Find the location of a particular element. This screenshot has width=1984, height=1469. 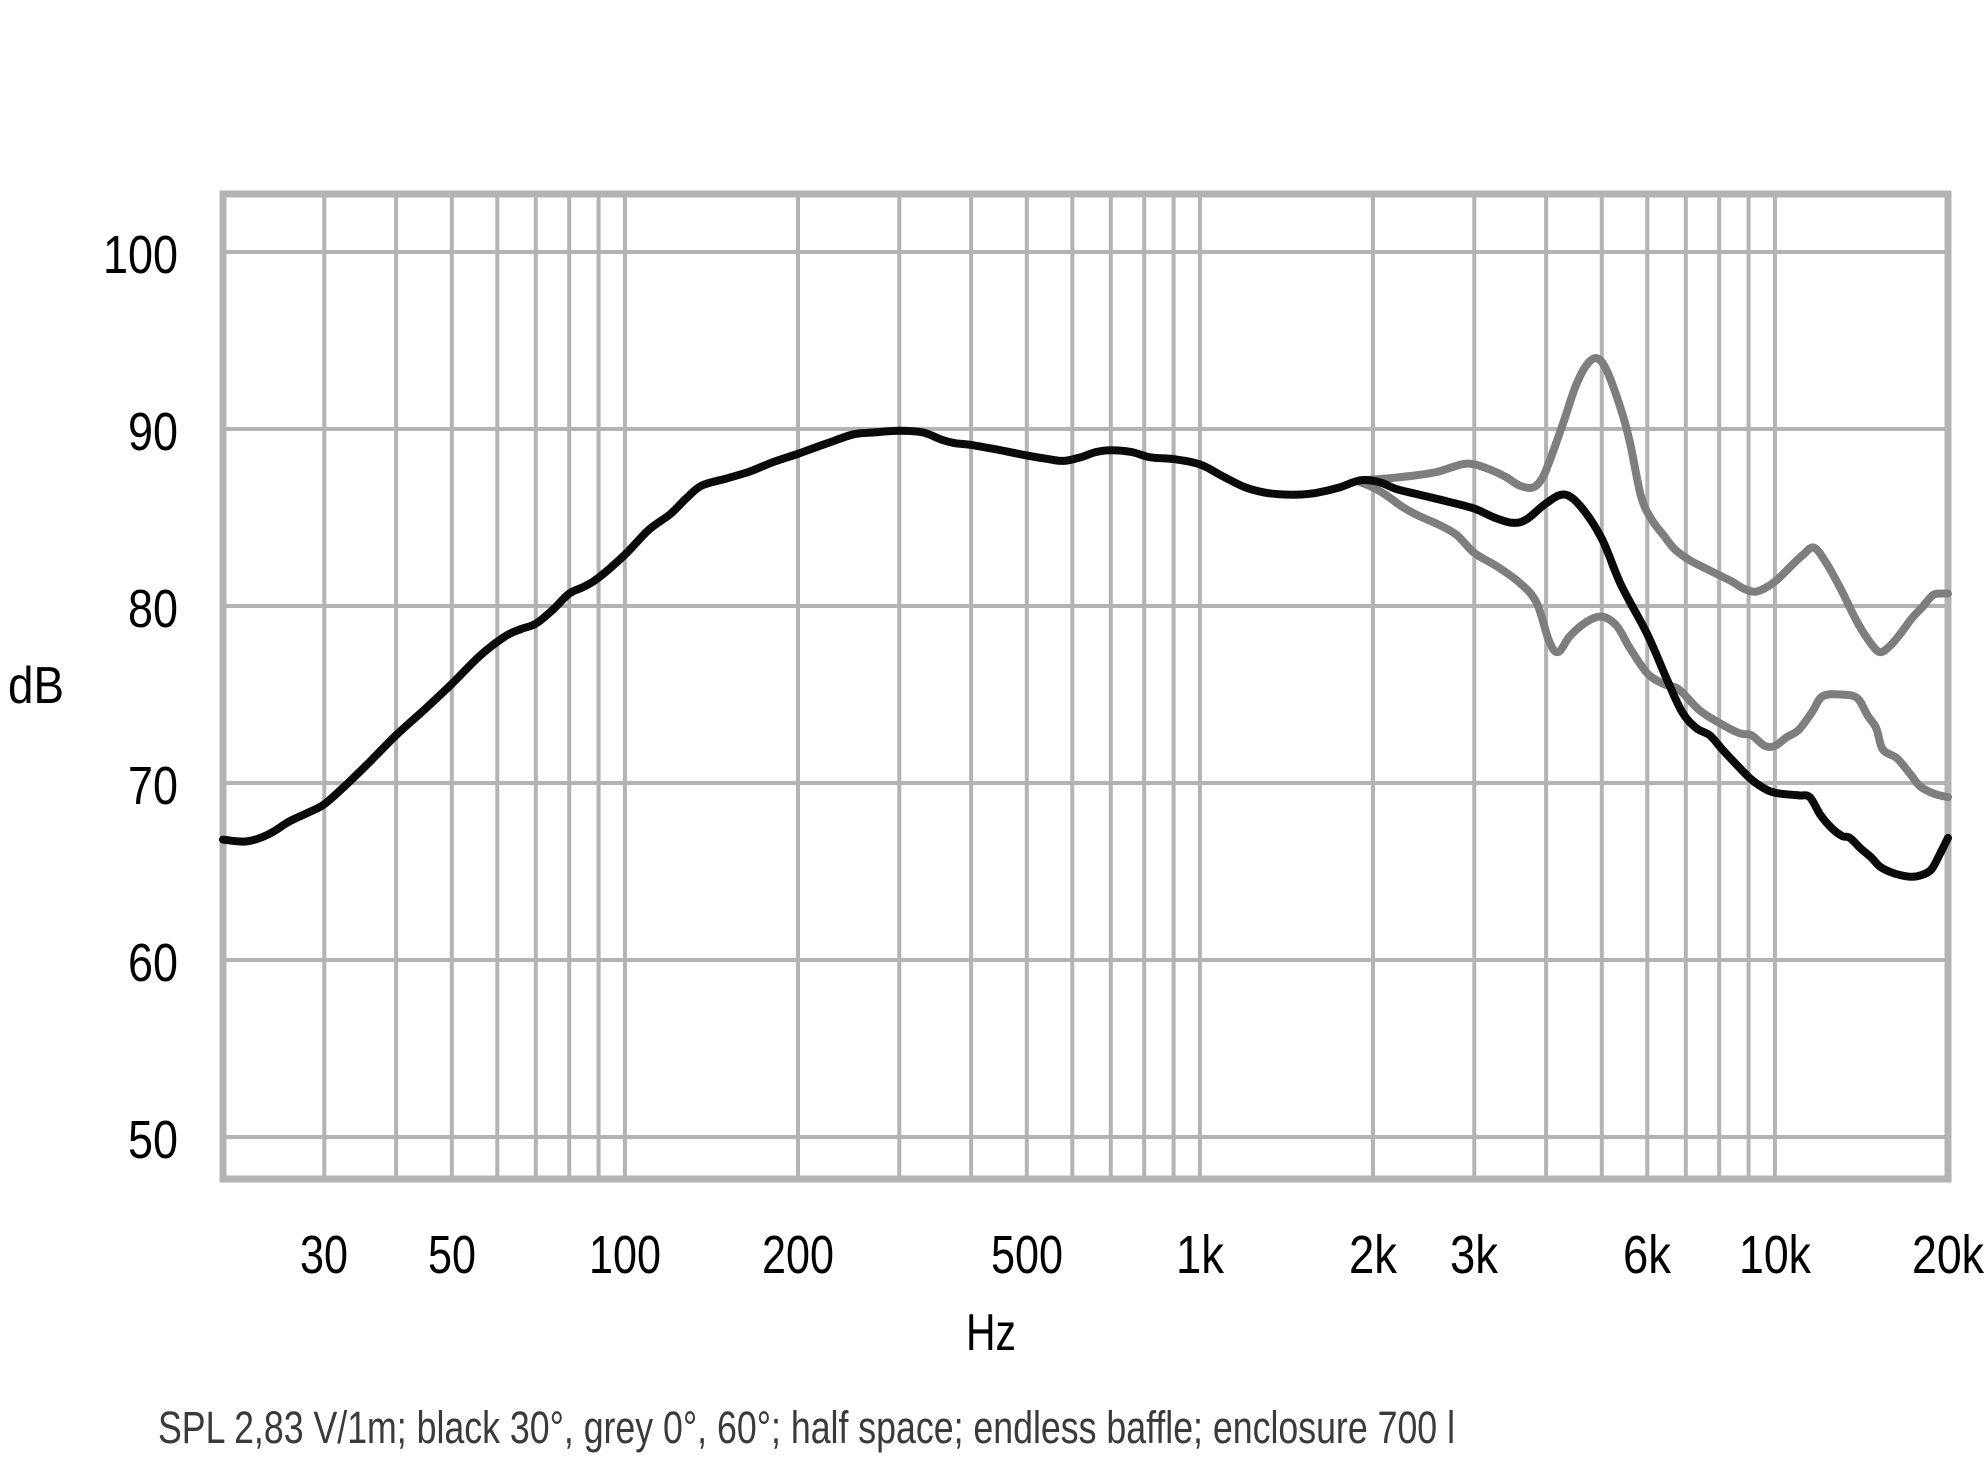

y-tick-label: 100 is located at coordinates (140, 255).